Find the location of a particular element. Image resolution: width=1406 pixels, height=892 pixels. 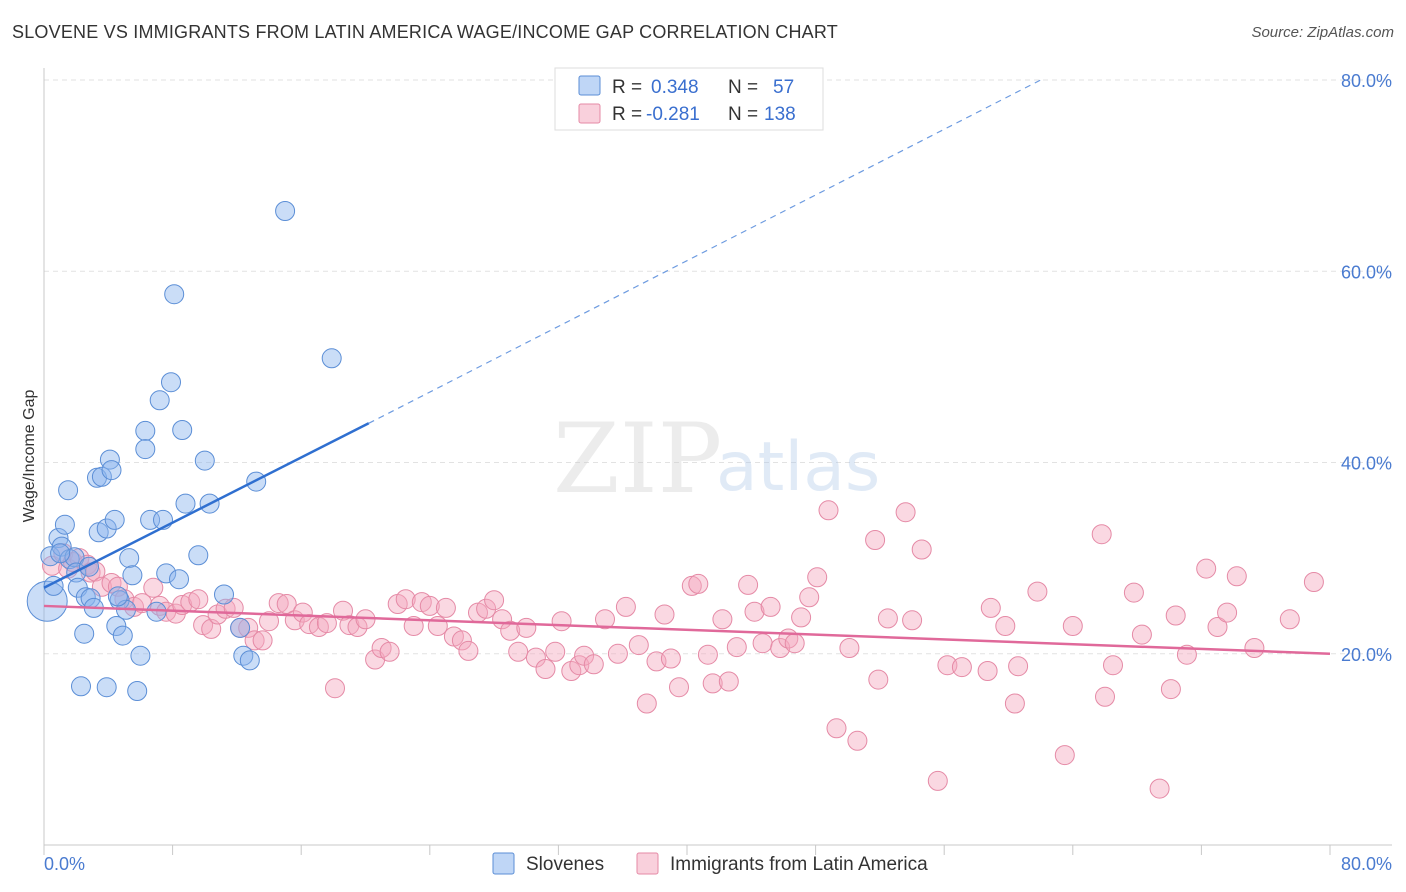

y-tick-label: 60.0% is located at coordinates (1366, 272).